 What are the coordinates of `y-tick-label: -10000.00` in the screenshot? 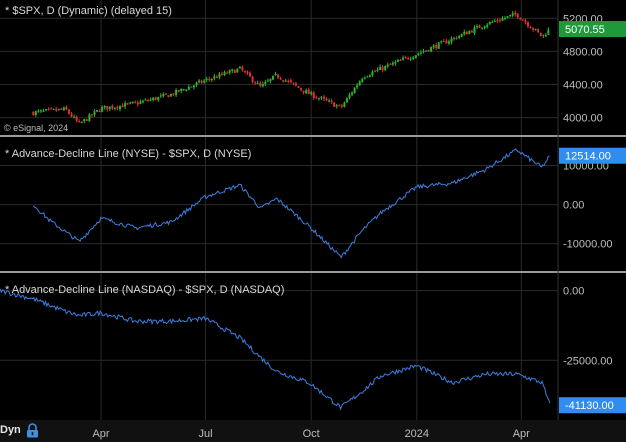 It's located at (588, 245).